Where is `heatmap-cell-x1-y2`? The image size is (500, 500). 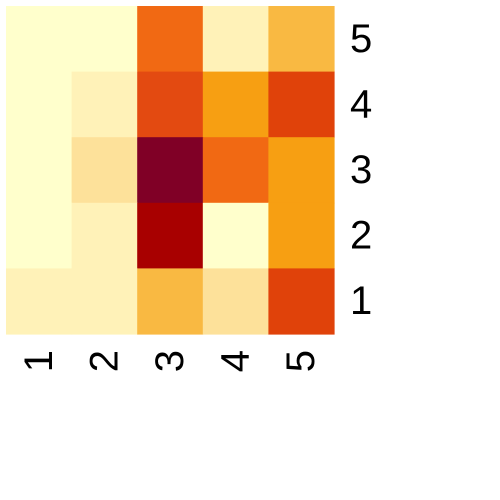 heatmap-cell-x1-y2 is located at coordinates (39, 235).